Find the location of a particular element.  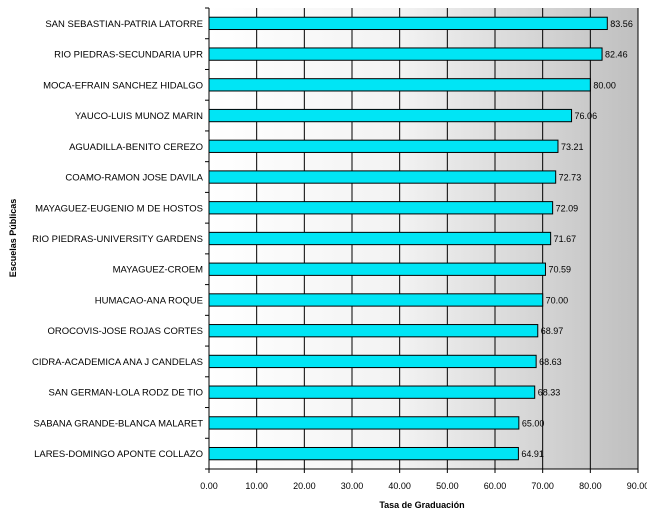

value-label: 68.63 is located at coordinates (550, 362).